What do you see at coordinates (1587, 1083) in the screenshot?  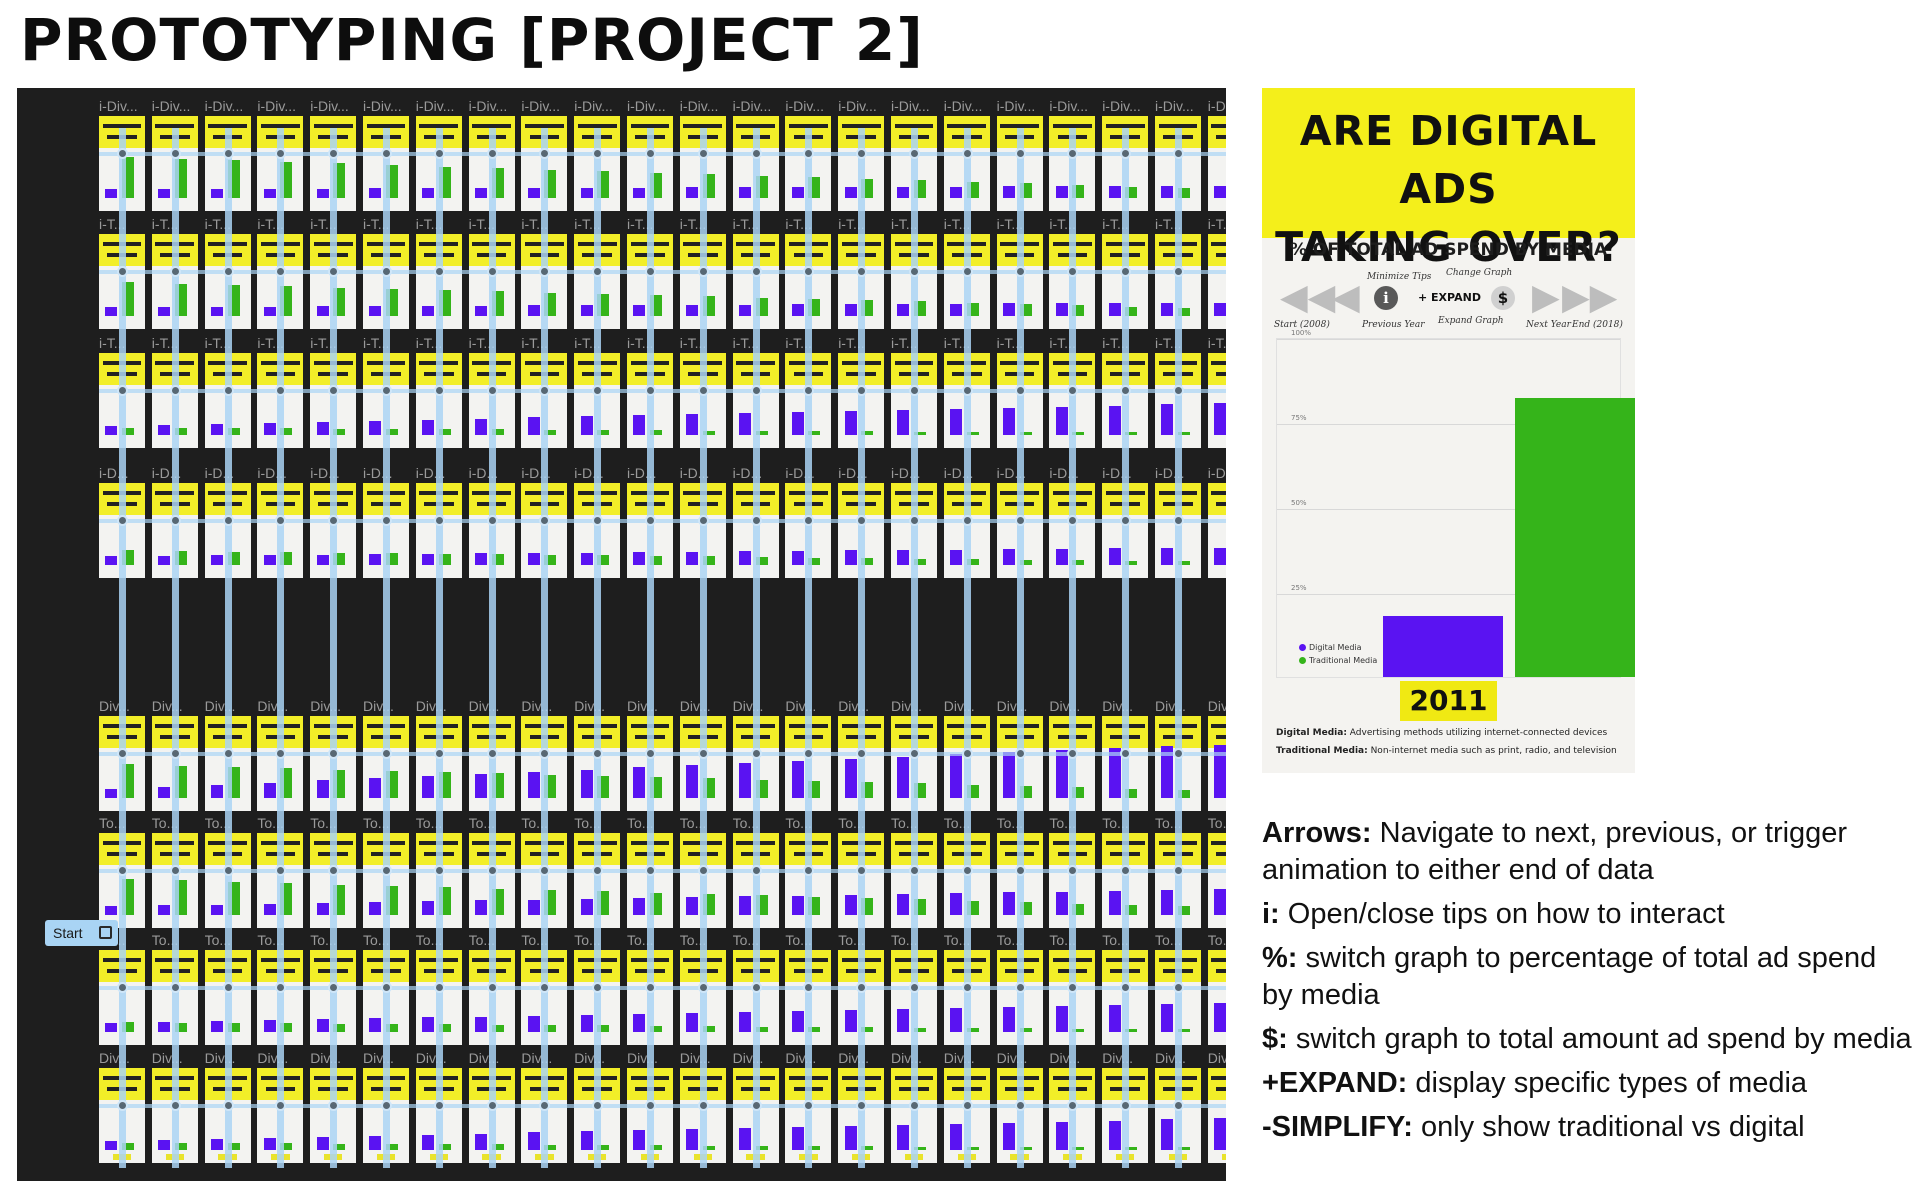 I see `note-item: +EXPAND: display specific types of media` at bounding box center [1587, 1083].